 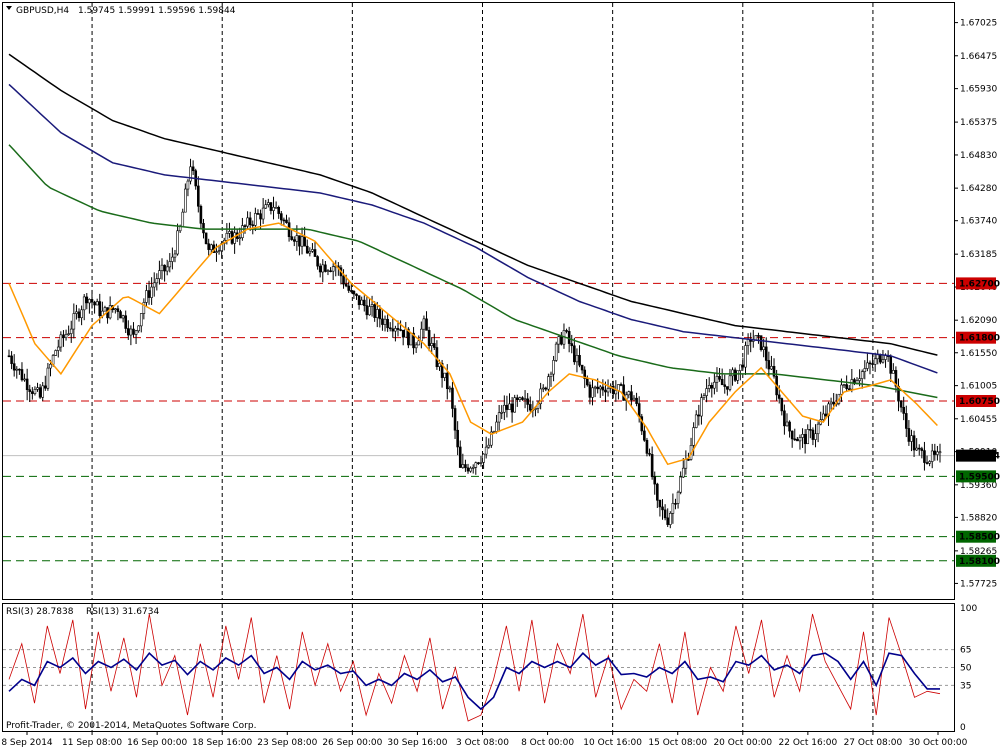 I want to click on symbol-timeframe: GBPUSD,H4, so click(x=42, y=11).